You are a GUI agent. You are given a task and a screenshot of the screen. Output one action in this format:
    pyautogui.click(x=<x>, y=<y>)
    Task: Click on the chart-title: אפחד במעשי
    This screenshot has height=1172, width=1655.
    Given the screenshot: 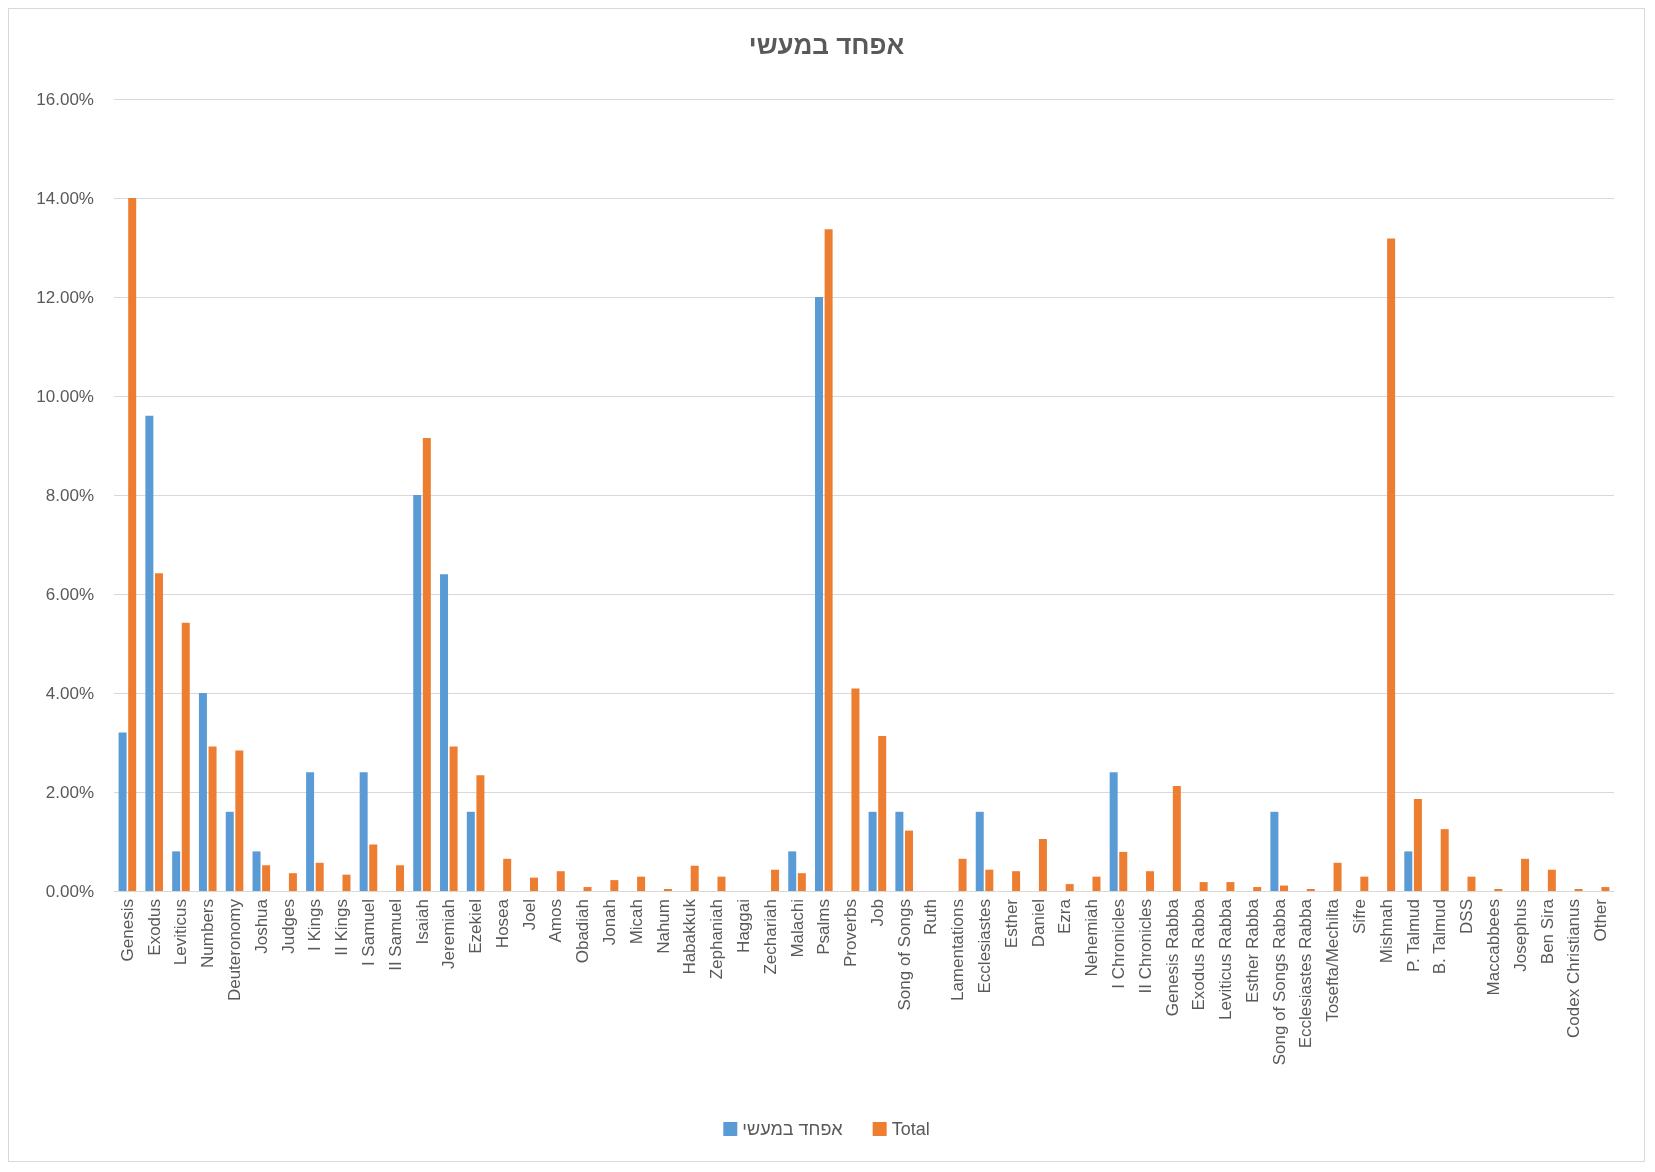 What is the action you would take?
    pyautogui.click(x=826, y=45)
    